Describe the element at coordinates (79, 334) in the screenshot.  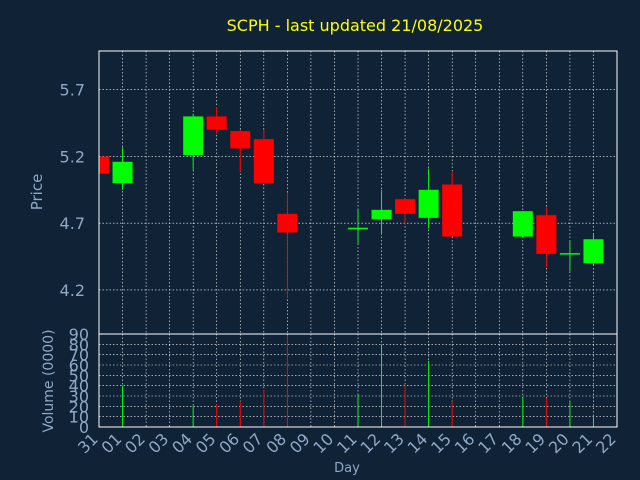
I see `volume-tick-label: 90` at that location.